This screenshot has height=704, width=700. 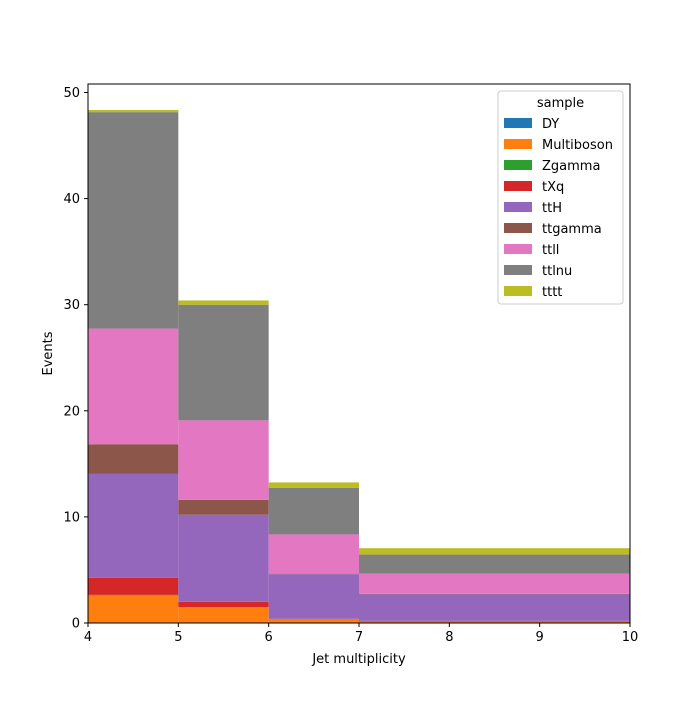 I want to click on legend-swatch-multiboson, so click(x=518, y=144).